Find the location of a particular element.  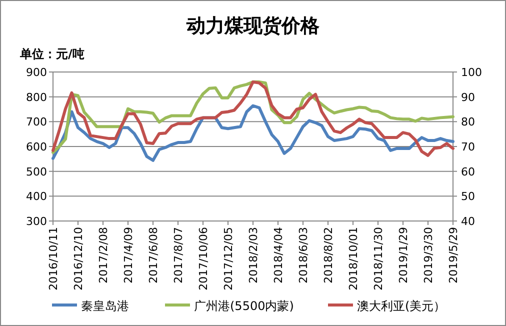

y2-tick-label: 50 is located at coordinates (468, 197).